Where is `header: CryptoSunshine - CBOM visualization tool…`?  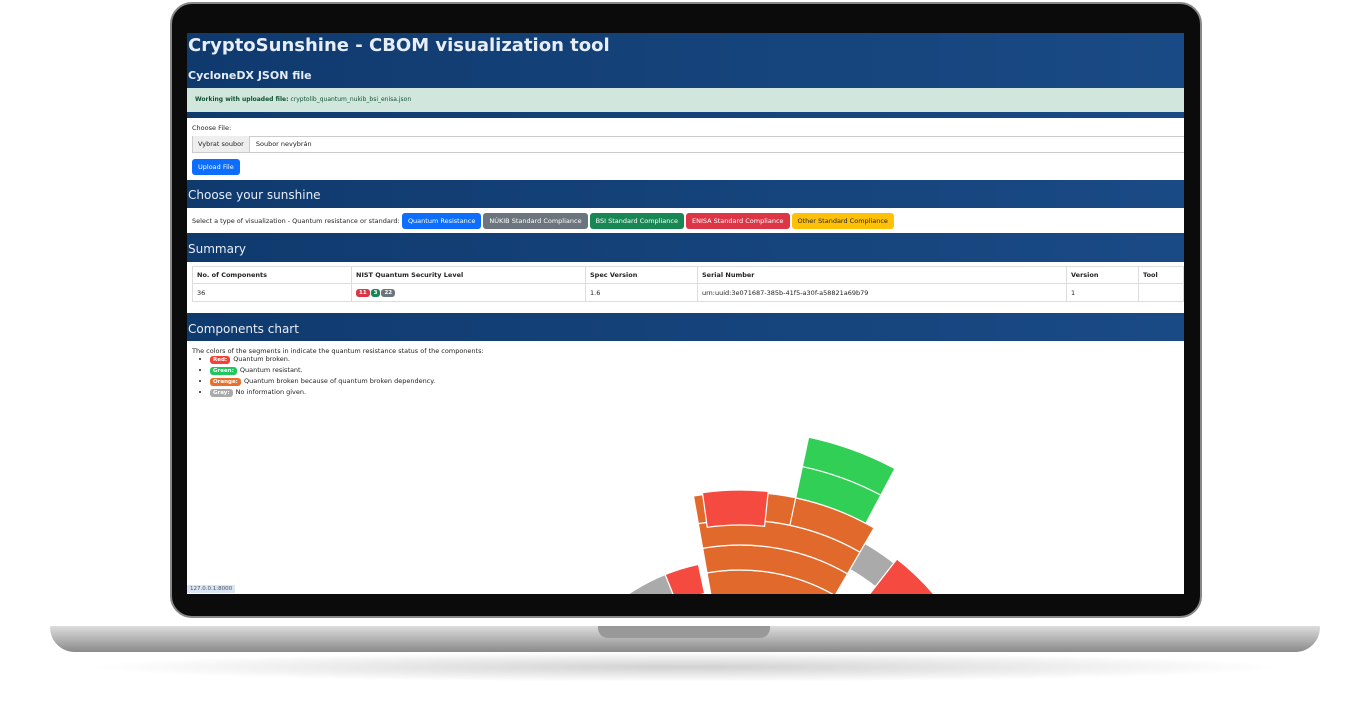 header: CryptoSunshine - CBOM visualization tool… is located at coordinates (685, 75).